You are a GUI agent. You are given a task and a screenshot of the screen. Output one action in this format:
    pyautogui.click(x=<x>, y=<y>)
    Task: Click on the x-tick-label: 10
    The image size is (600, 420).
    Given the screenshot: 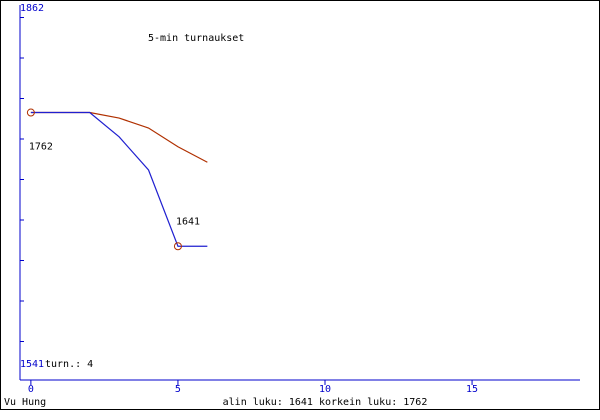 What is the action you would take?
    pyautogui.click(x=325, y=389)
    